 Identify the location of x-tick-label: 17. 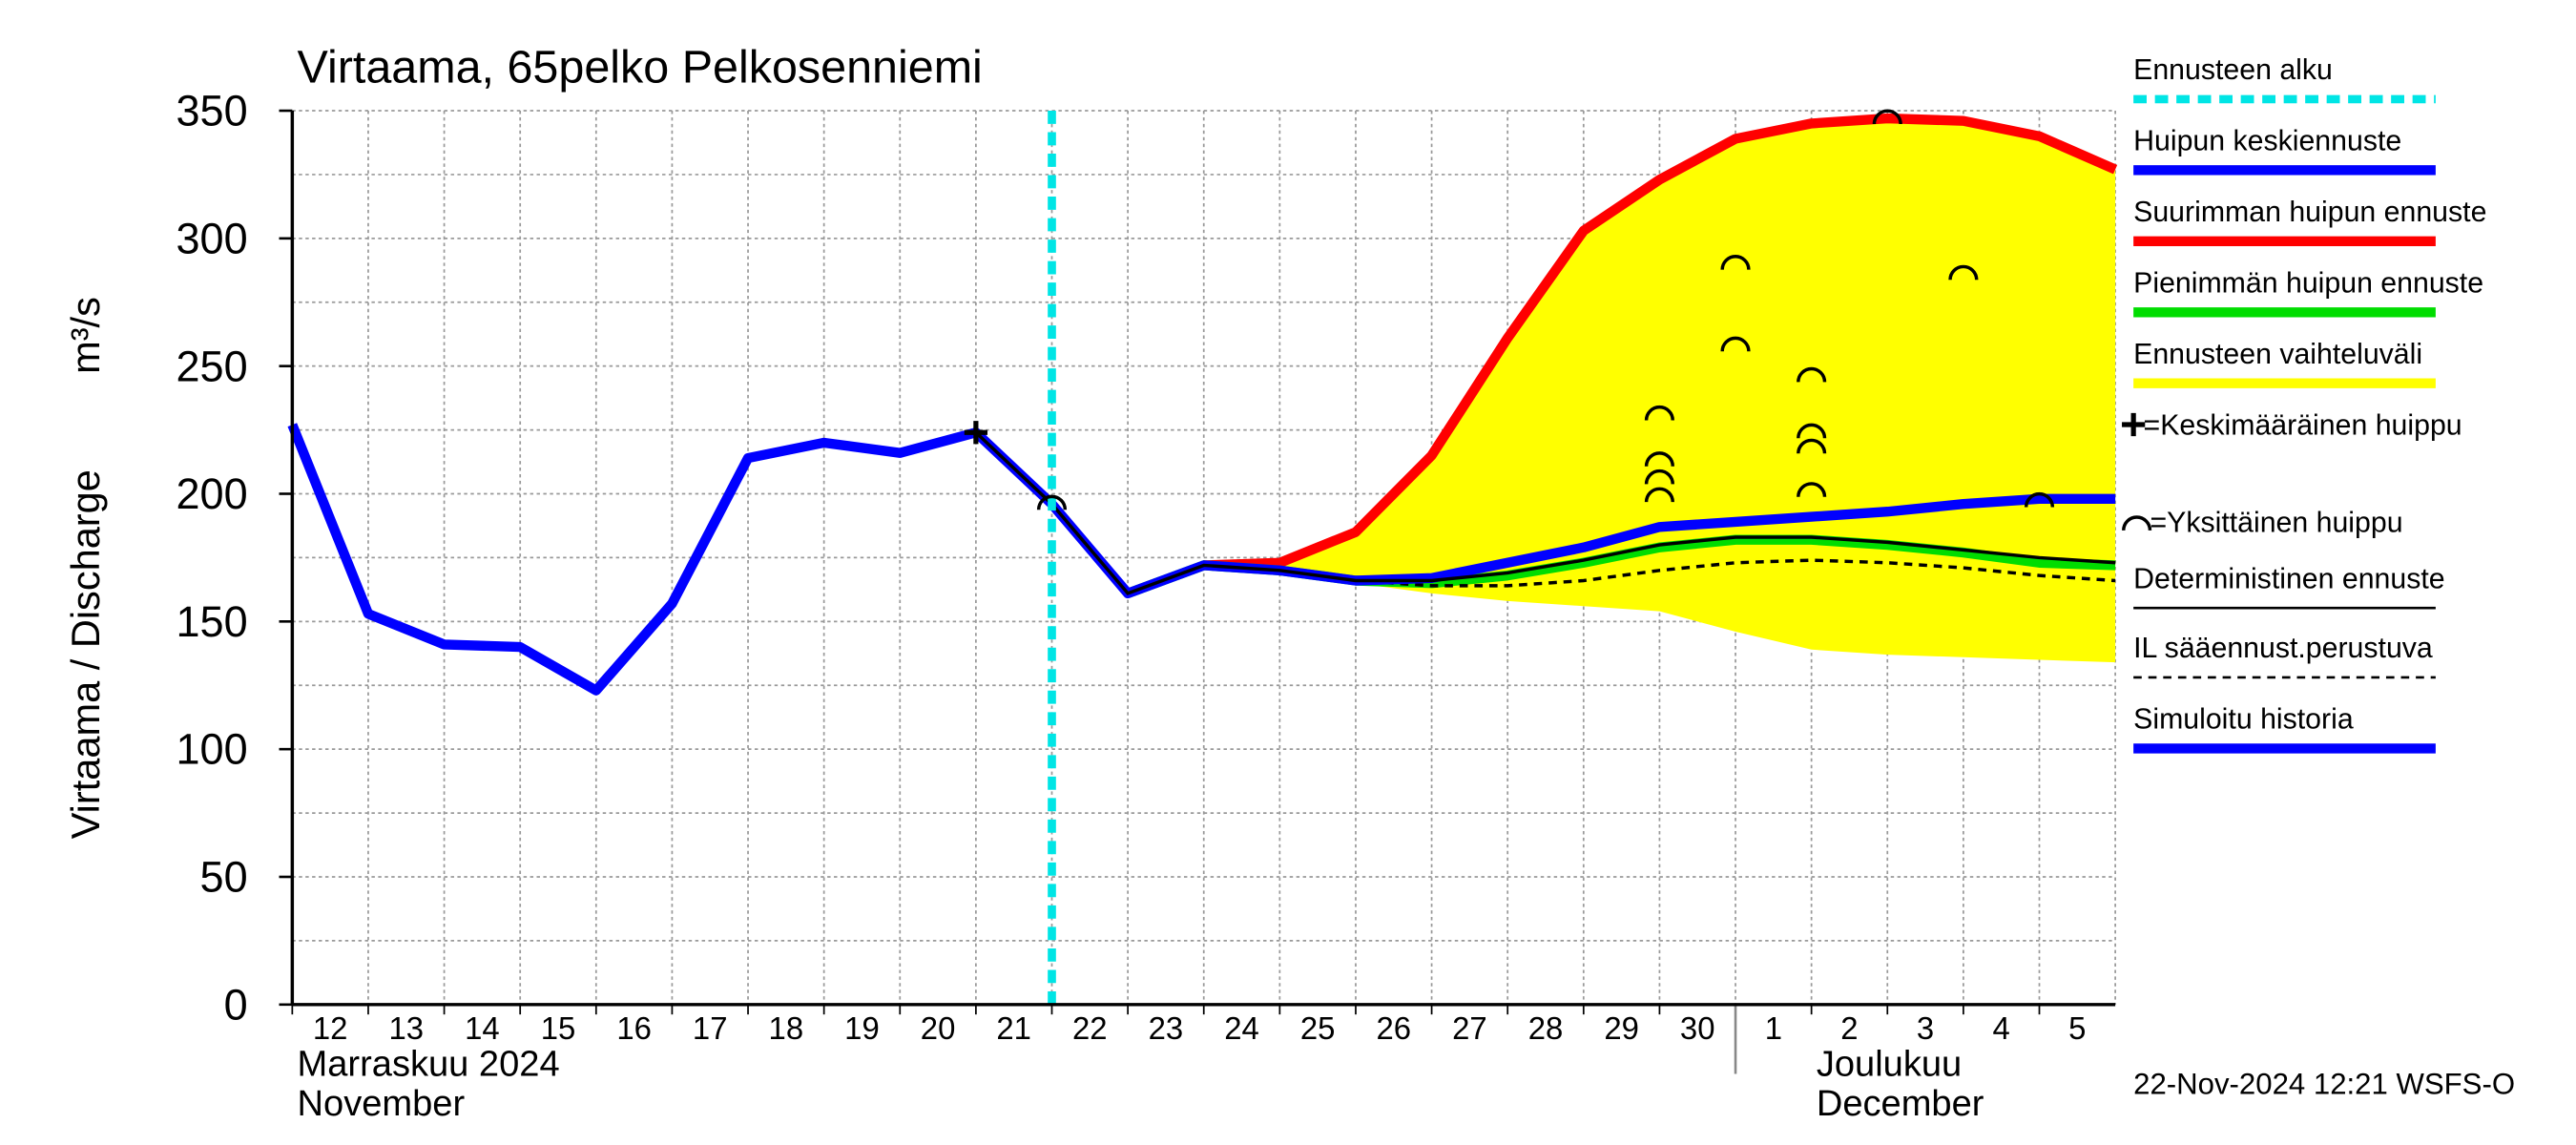
(710, 1028).